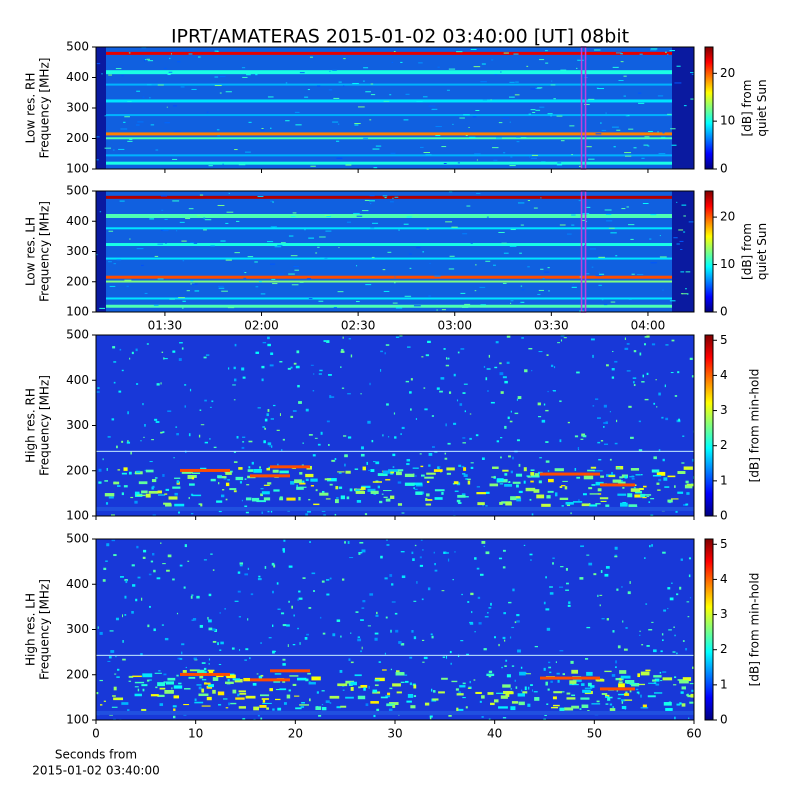 This screenshot has height=800, width=800. What do you see at coordinates (724, 544) in the screenshot?
I see `colorbar-tick-label: 5` at bounding box center [724, 544].